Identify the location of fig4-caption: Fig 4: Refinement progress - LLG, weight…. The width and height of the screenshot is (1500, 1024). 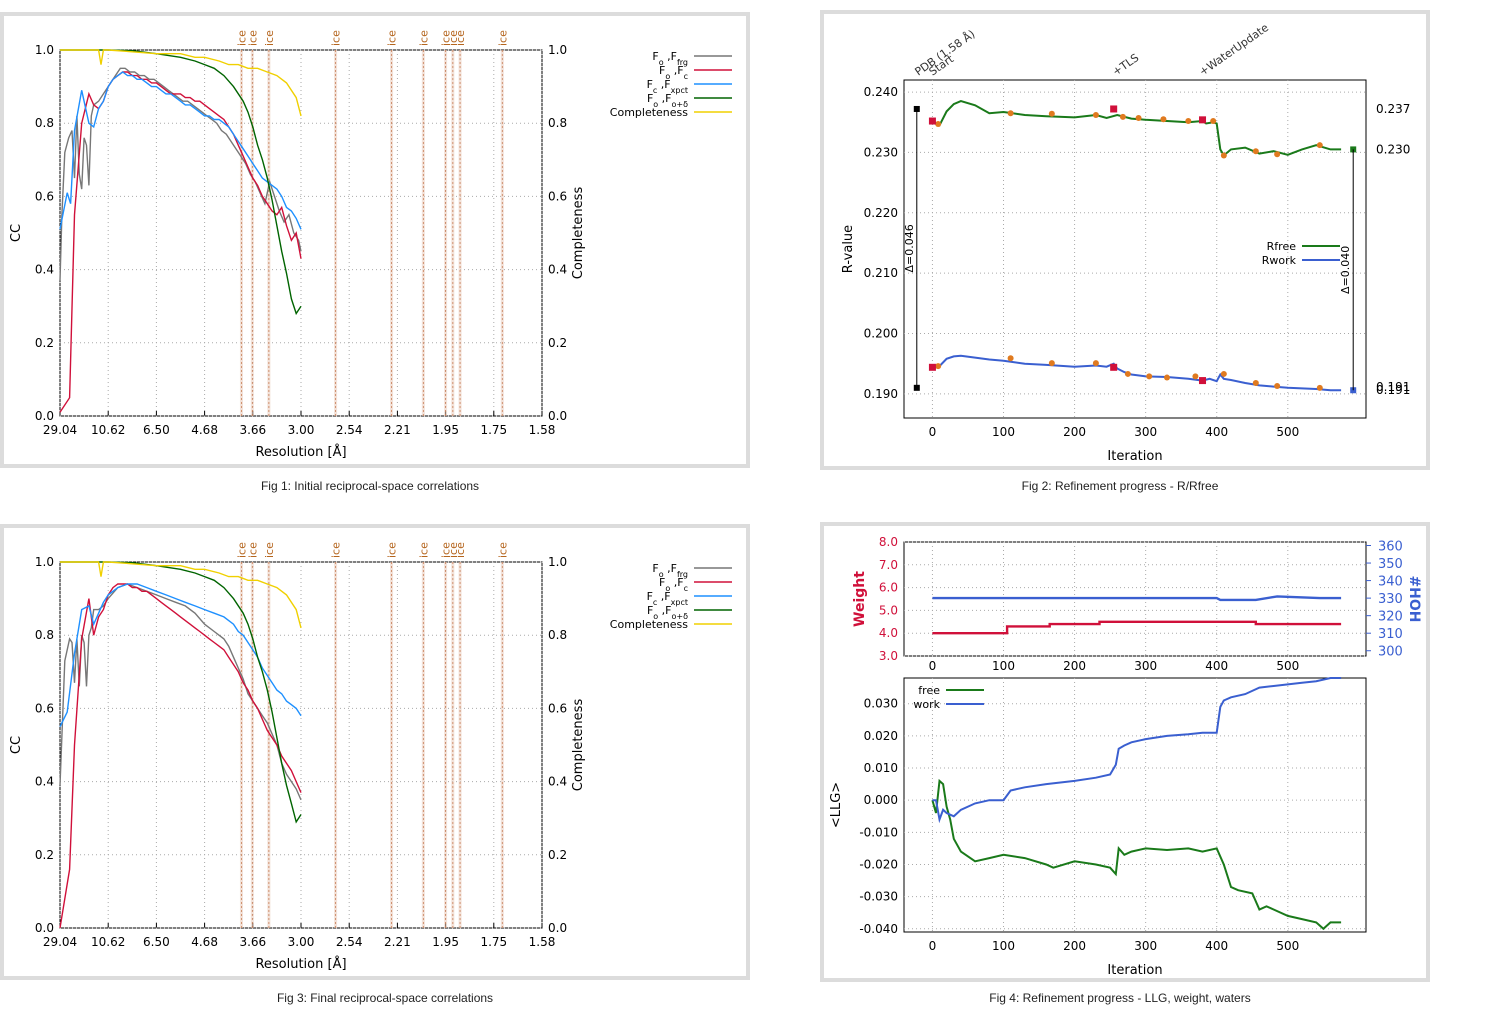
(1120, 998).